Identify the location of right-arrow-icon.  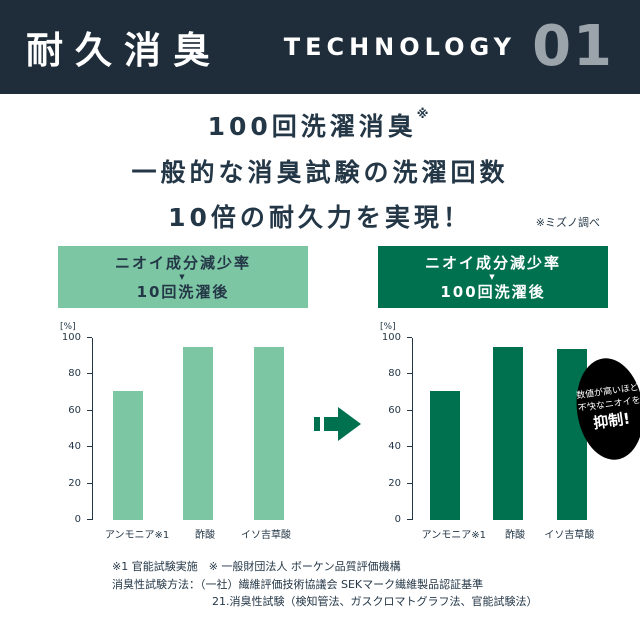
(339, 424).